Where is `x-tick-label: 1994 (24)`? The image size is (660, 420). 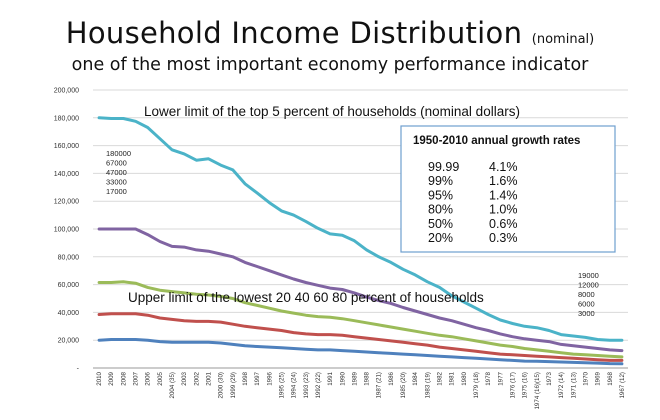 x-tick-label: 1994 (24) is located at coordinates (294, 385).